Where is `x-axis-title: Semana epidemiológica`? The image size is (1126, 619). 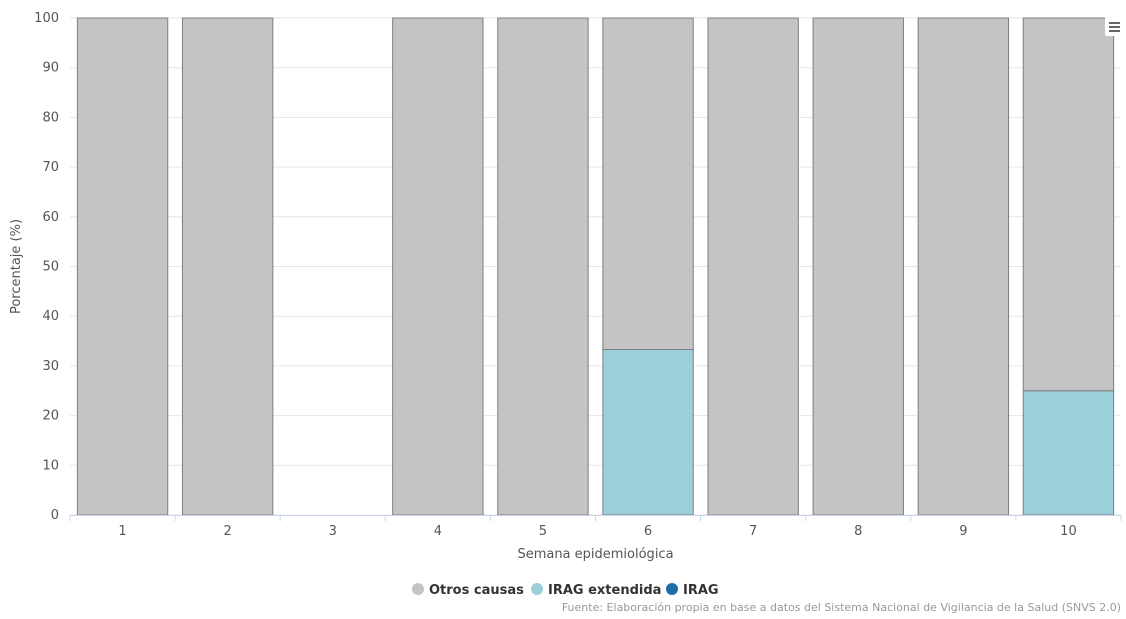 x-axis-title: Semana epidemiológica is located at coordinates (595, 554).